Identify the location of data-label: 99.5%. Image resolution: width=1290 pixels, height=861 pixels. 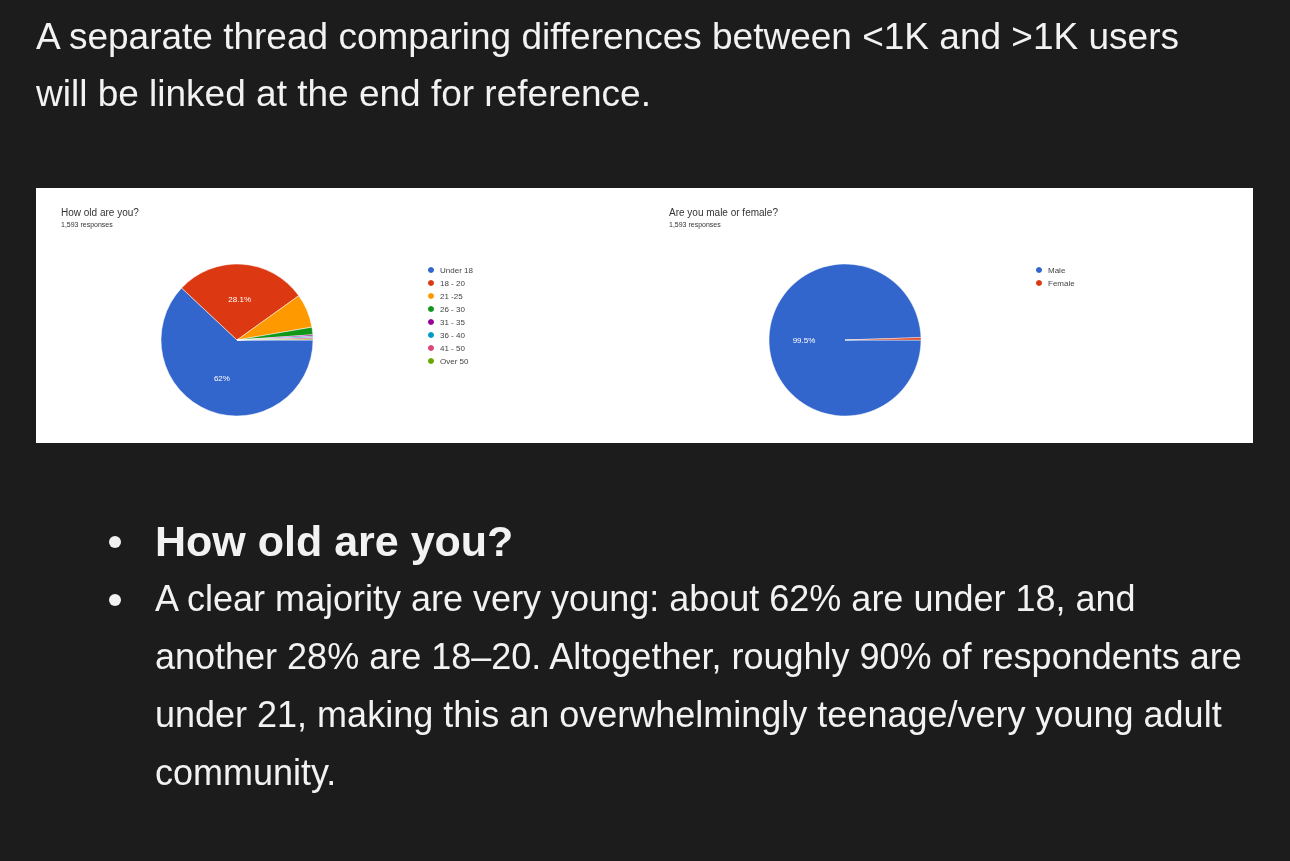
(804, 341).